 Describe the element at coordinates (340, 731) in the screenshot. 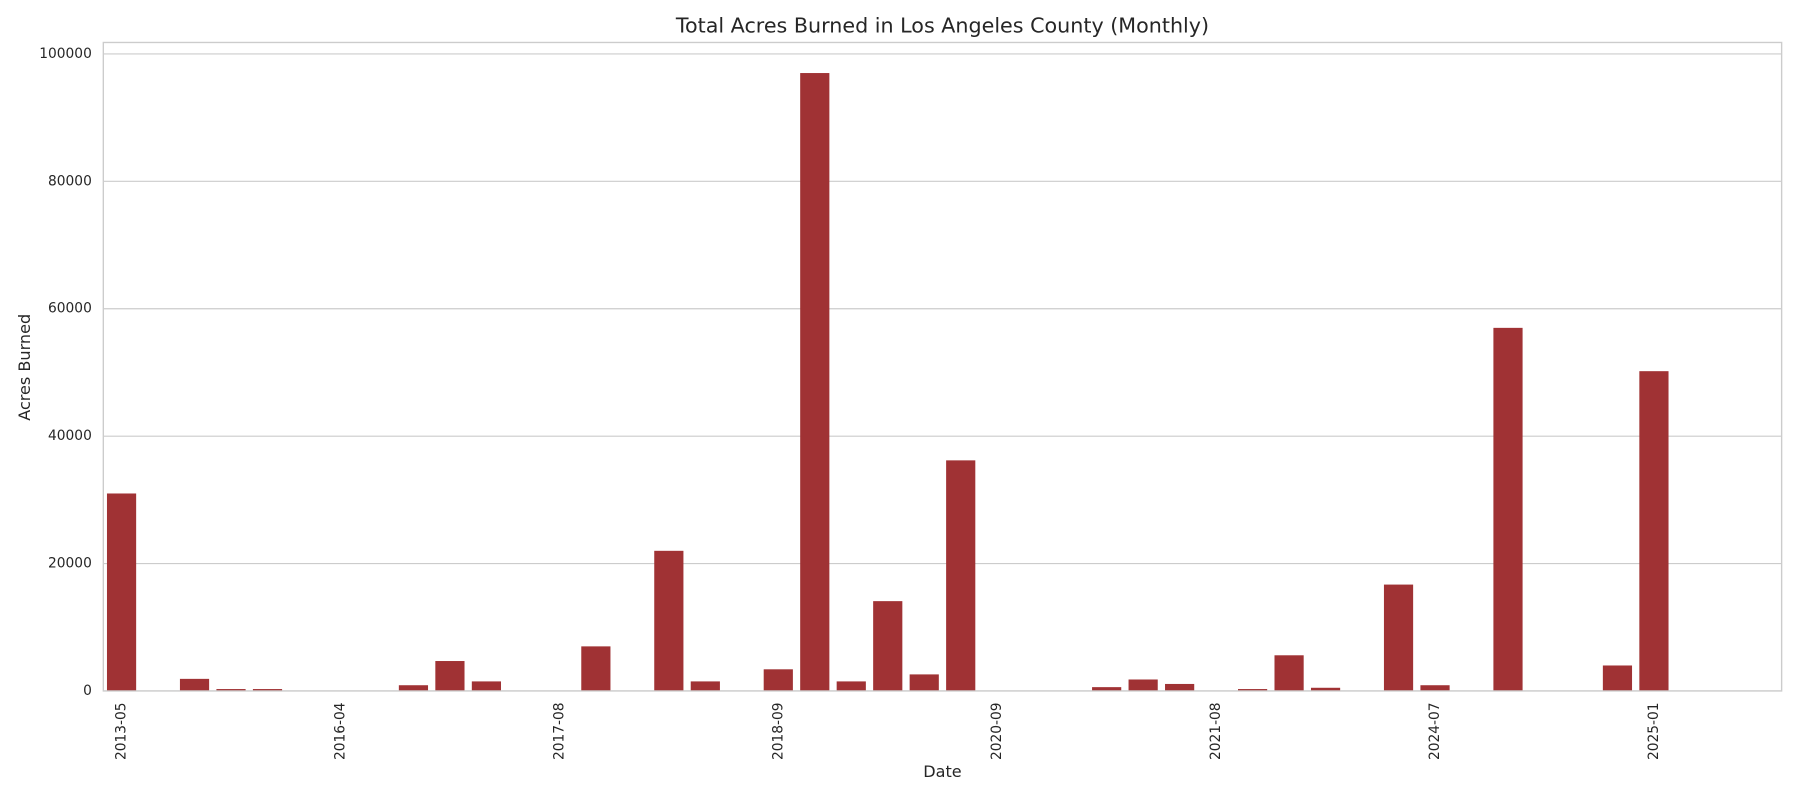

I see `x-tick-label: 2016-04` at that location.